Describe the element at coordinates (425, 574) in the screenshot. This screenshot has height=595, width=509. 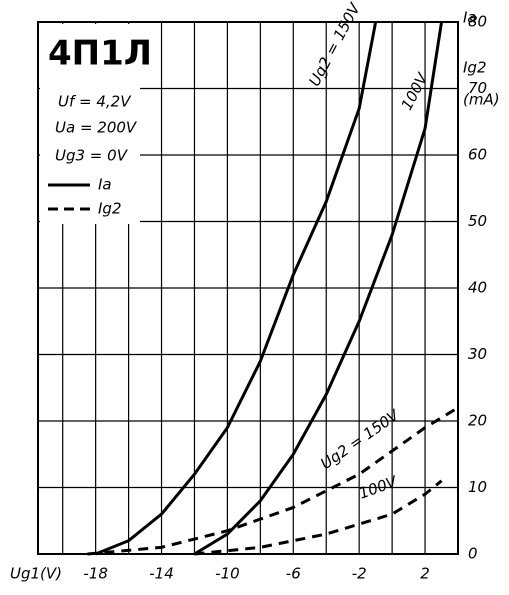
I see `x-tick-label: 2` at that location.